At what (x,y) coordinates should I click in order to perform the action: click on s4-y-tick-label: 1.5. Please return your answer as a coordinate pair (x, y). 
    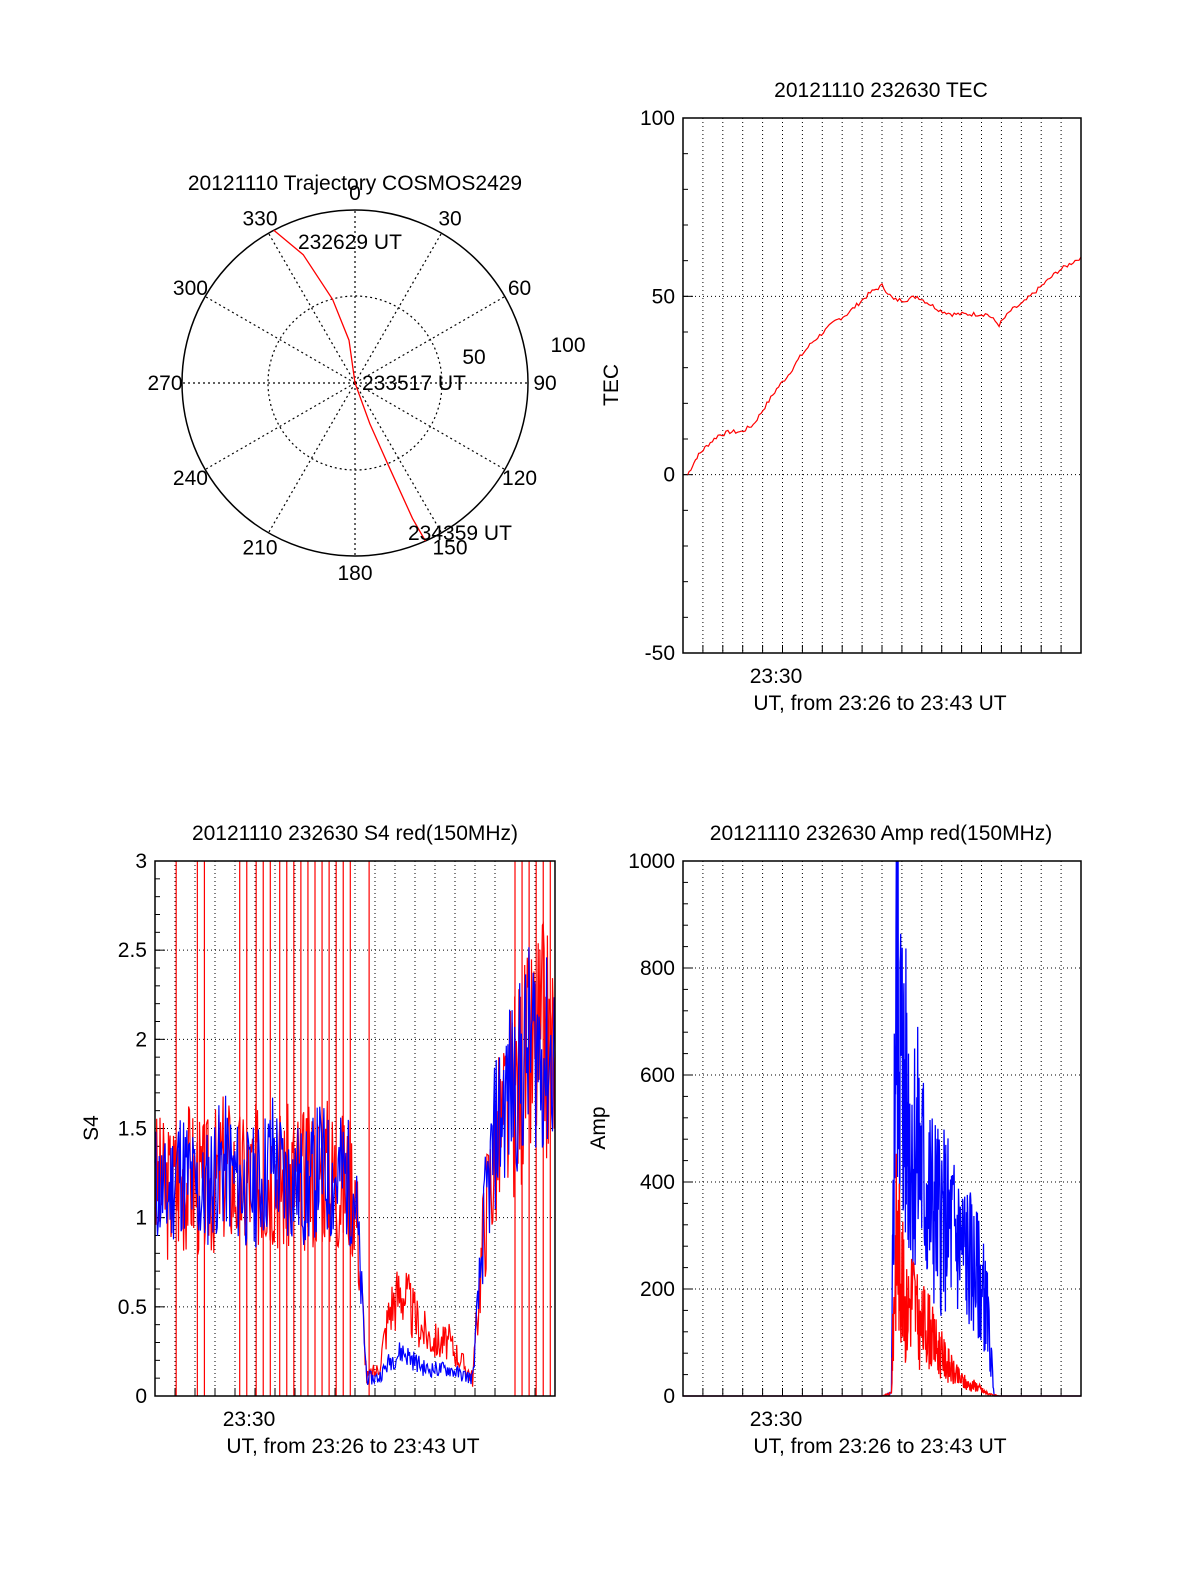
    Looking at the image, I should click on (132, 1129).